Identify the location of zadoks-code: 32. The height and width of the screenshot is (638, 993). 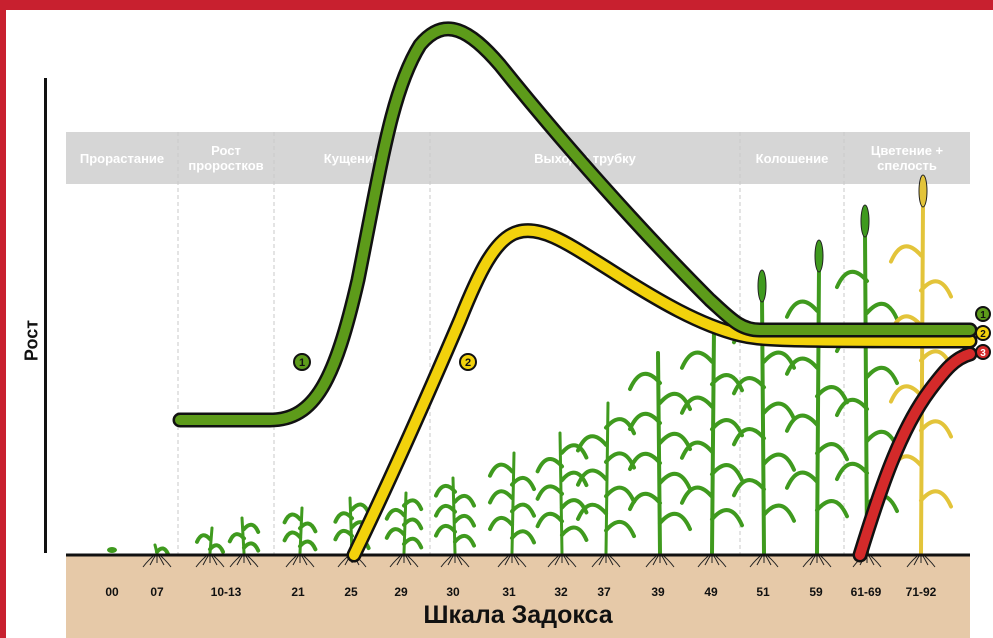
(561, 592).